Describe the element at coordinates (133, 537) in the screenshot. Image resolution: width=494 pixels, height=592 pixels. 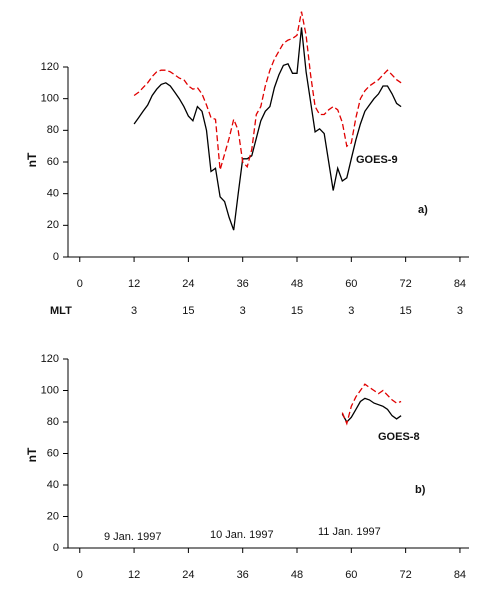
I see `annotation: 9 Jan. 1997` at that location.